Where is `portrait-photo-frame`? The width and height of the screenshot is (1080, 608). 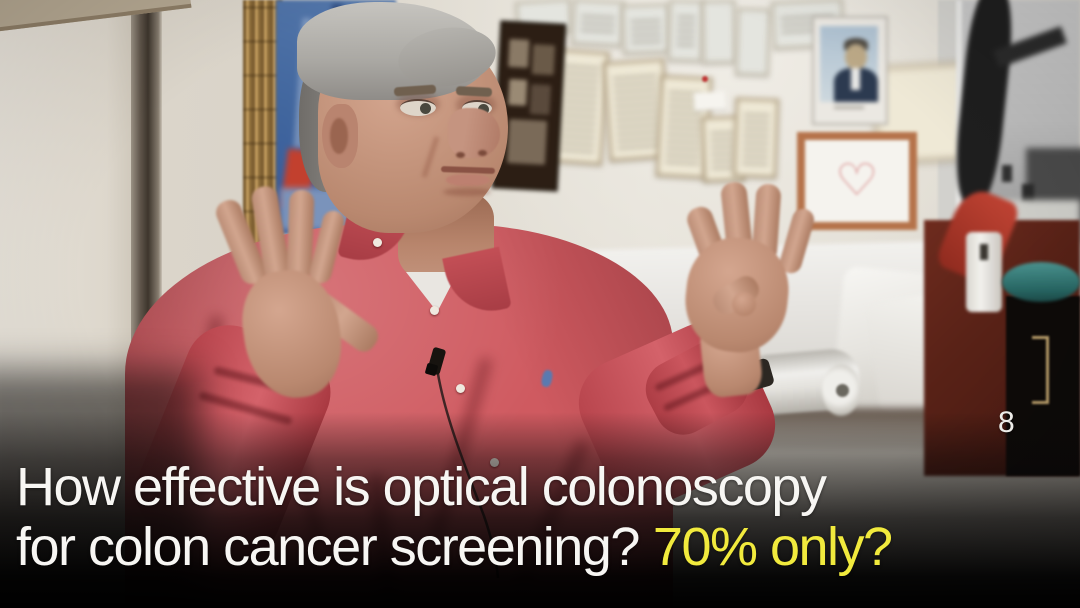 portrait-photo-frame is located at coordinates (850, 70).